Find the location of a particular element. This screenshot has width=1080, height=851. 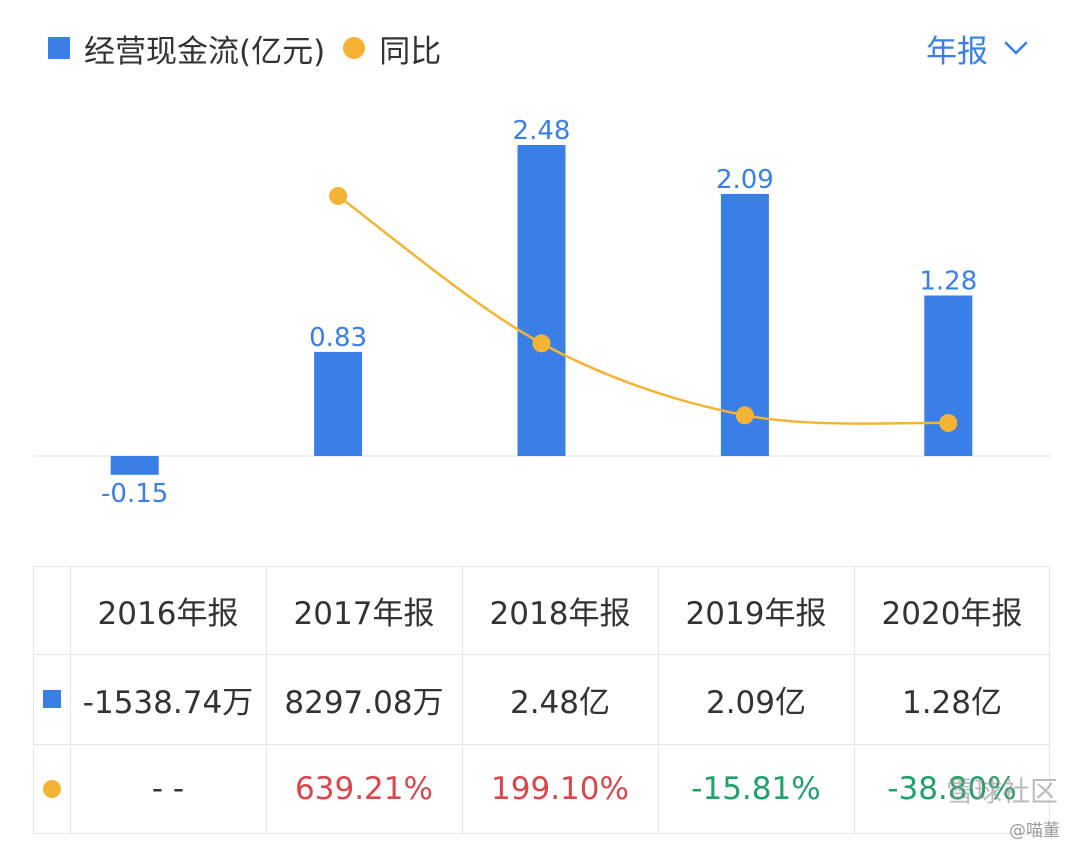

period-selector: 年报 is located at coordinates (977, 48).